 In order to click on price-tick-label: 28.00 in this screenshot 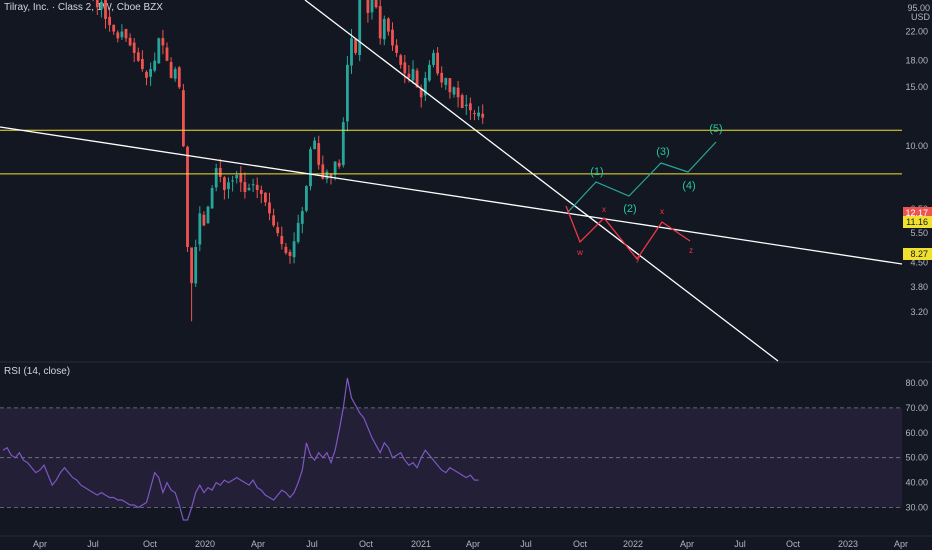, I will do `click(916, 0)`.